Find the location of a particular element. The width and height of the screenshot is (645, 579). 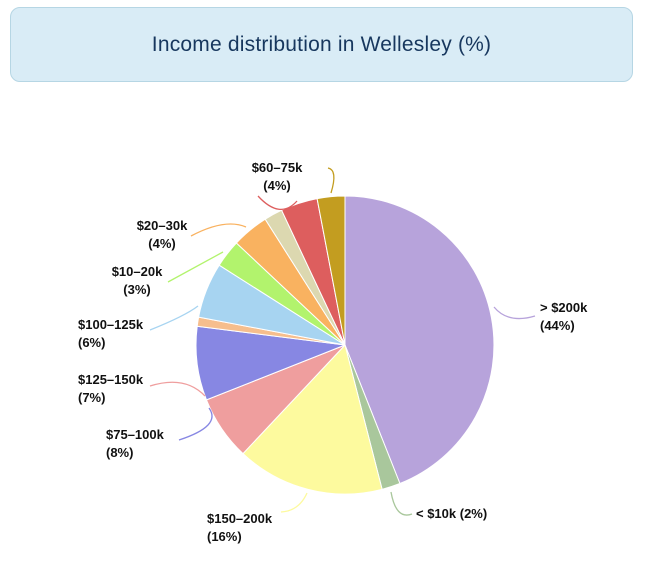

leader-line-10-20k is located at coordinates (195, 267).